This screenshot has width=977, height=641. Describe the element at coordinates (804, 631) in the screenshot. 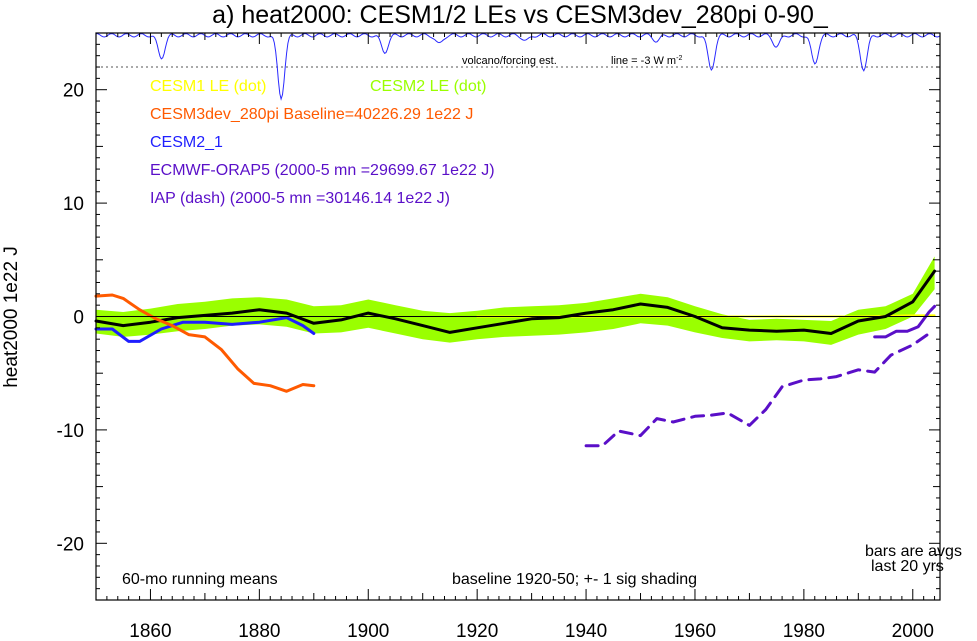

I see `x-tick-label: 1980` at that location.